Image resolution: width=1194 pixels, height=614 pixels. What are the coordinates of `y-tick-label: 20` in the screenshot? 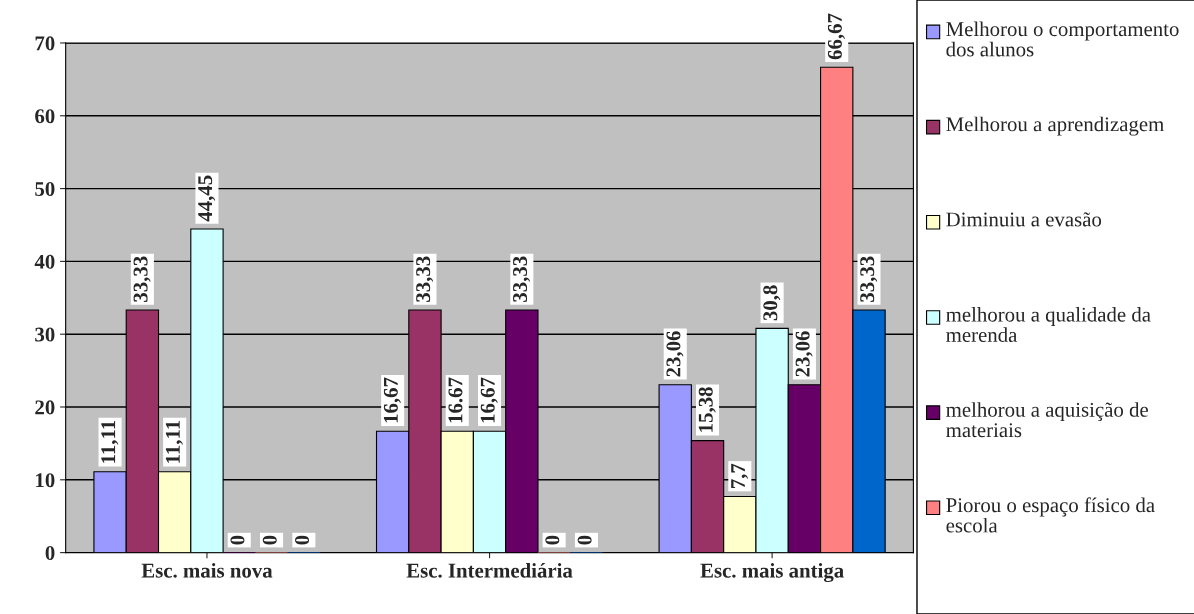 It's located at (45, 407).